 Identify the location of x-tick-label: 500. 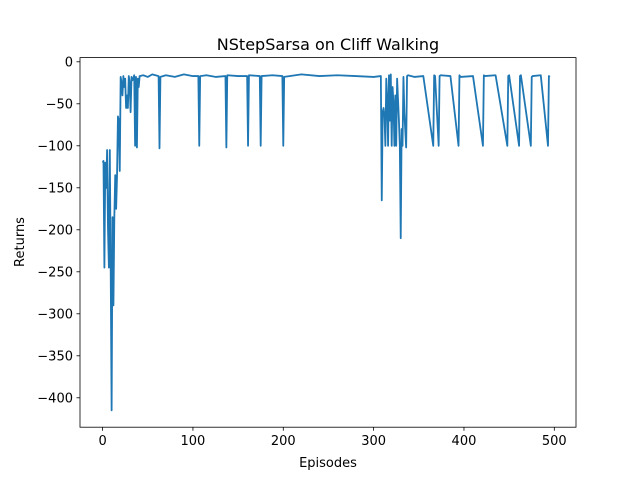
(554, 441).